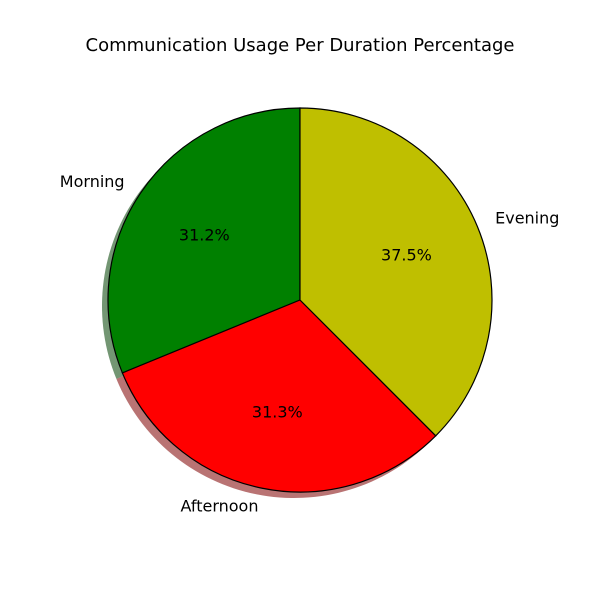 The image size is (600, 600). Describe the element at coordinates (92, 181) in the screenshot. I see `slice-label-morning: Morning` at that location.